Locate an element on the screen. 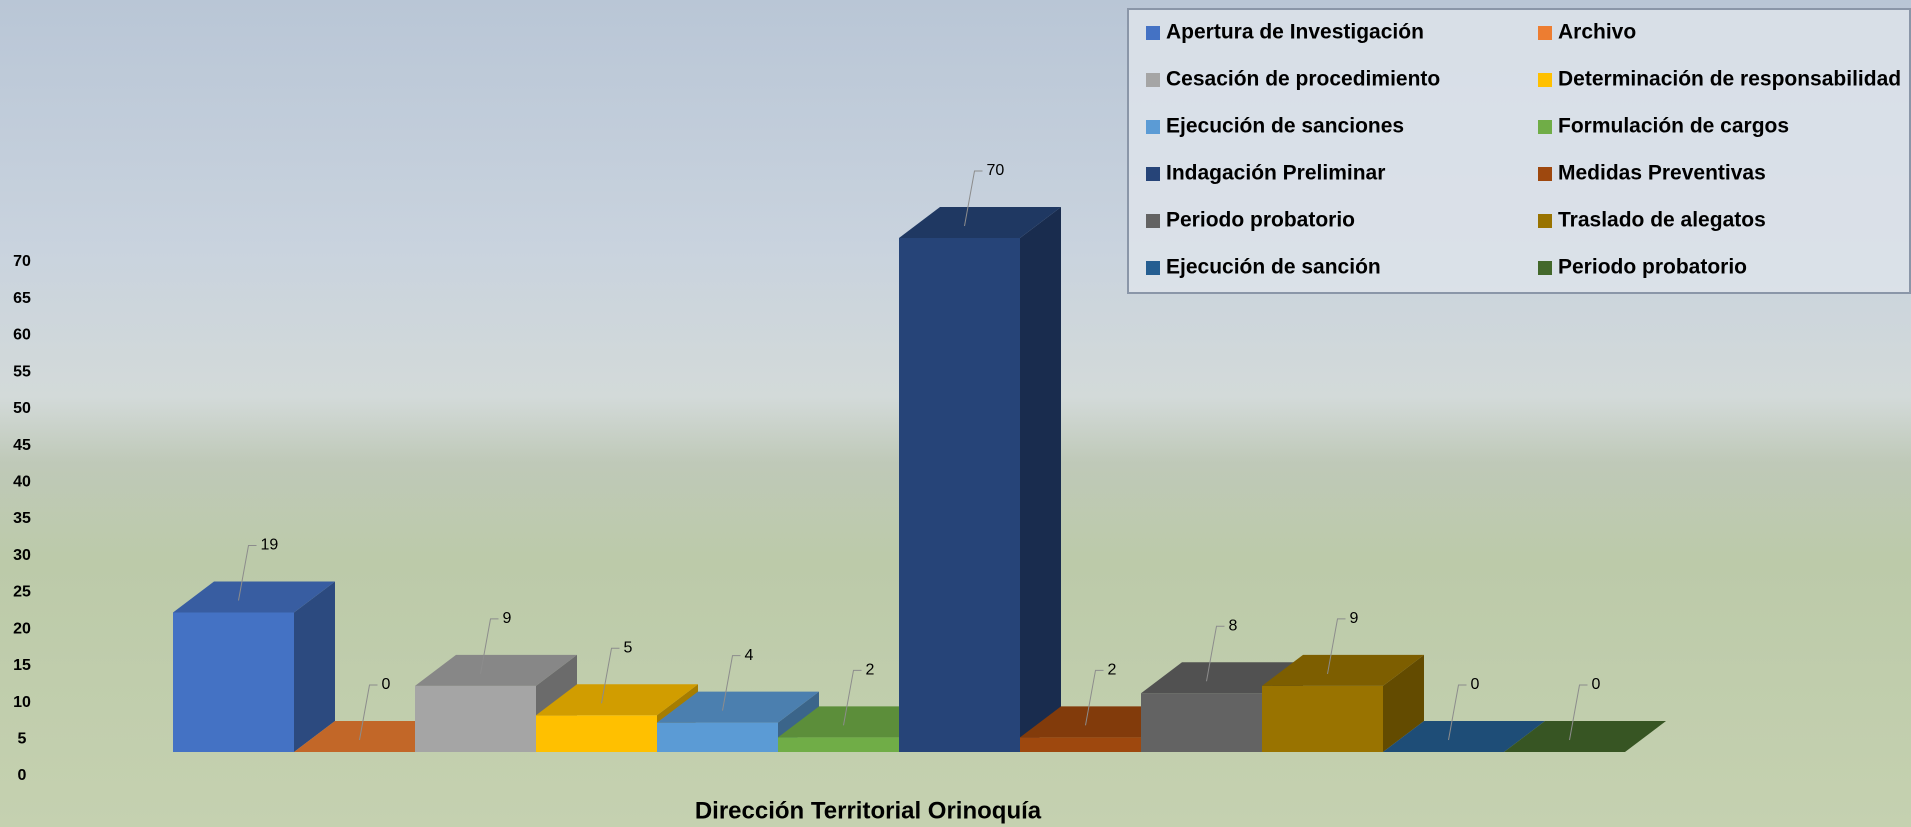 The height and width of the screenshot is (827, 1911). y-tick-label: 15 is located at coordinates (22, 665).